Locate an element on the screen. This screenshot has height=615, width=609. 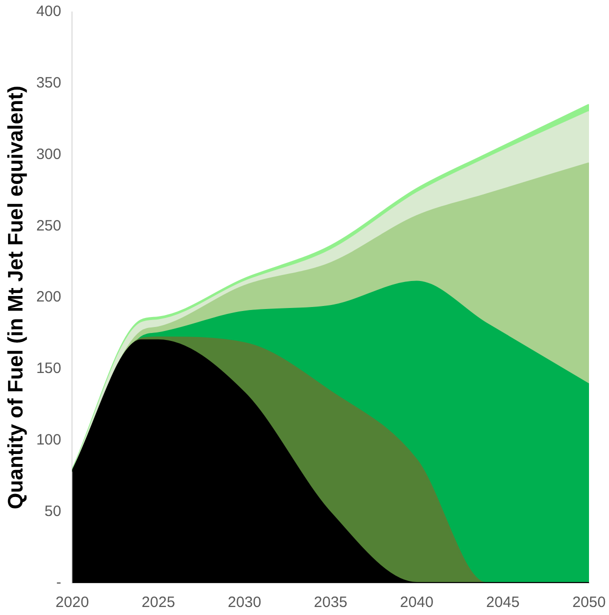
x-tick-label: 2020 is located at coordinates (72, 603).